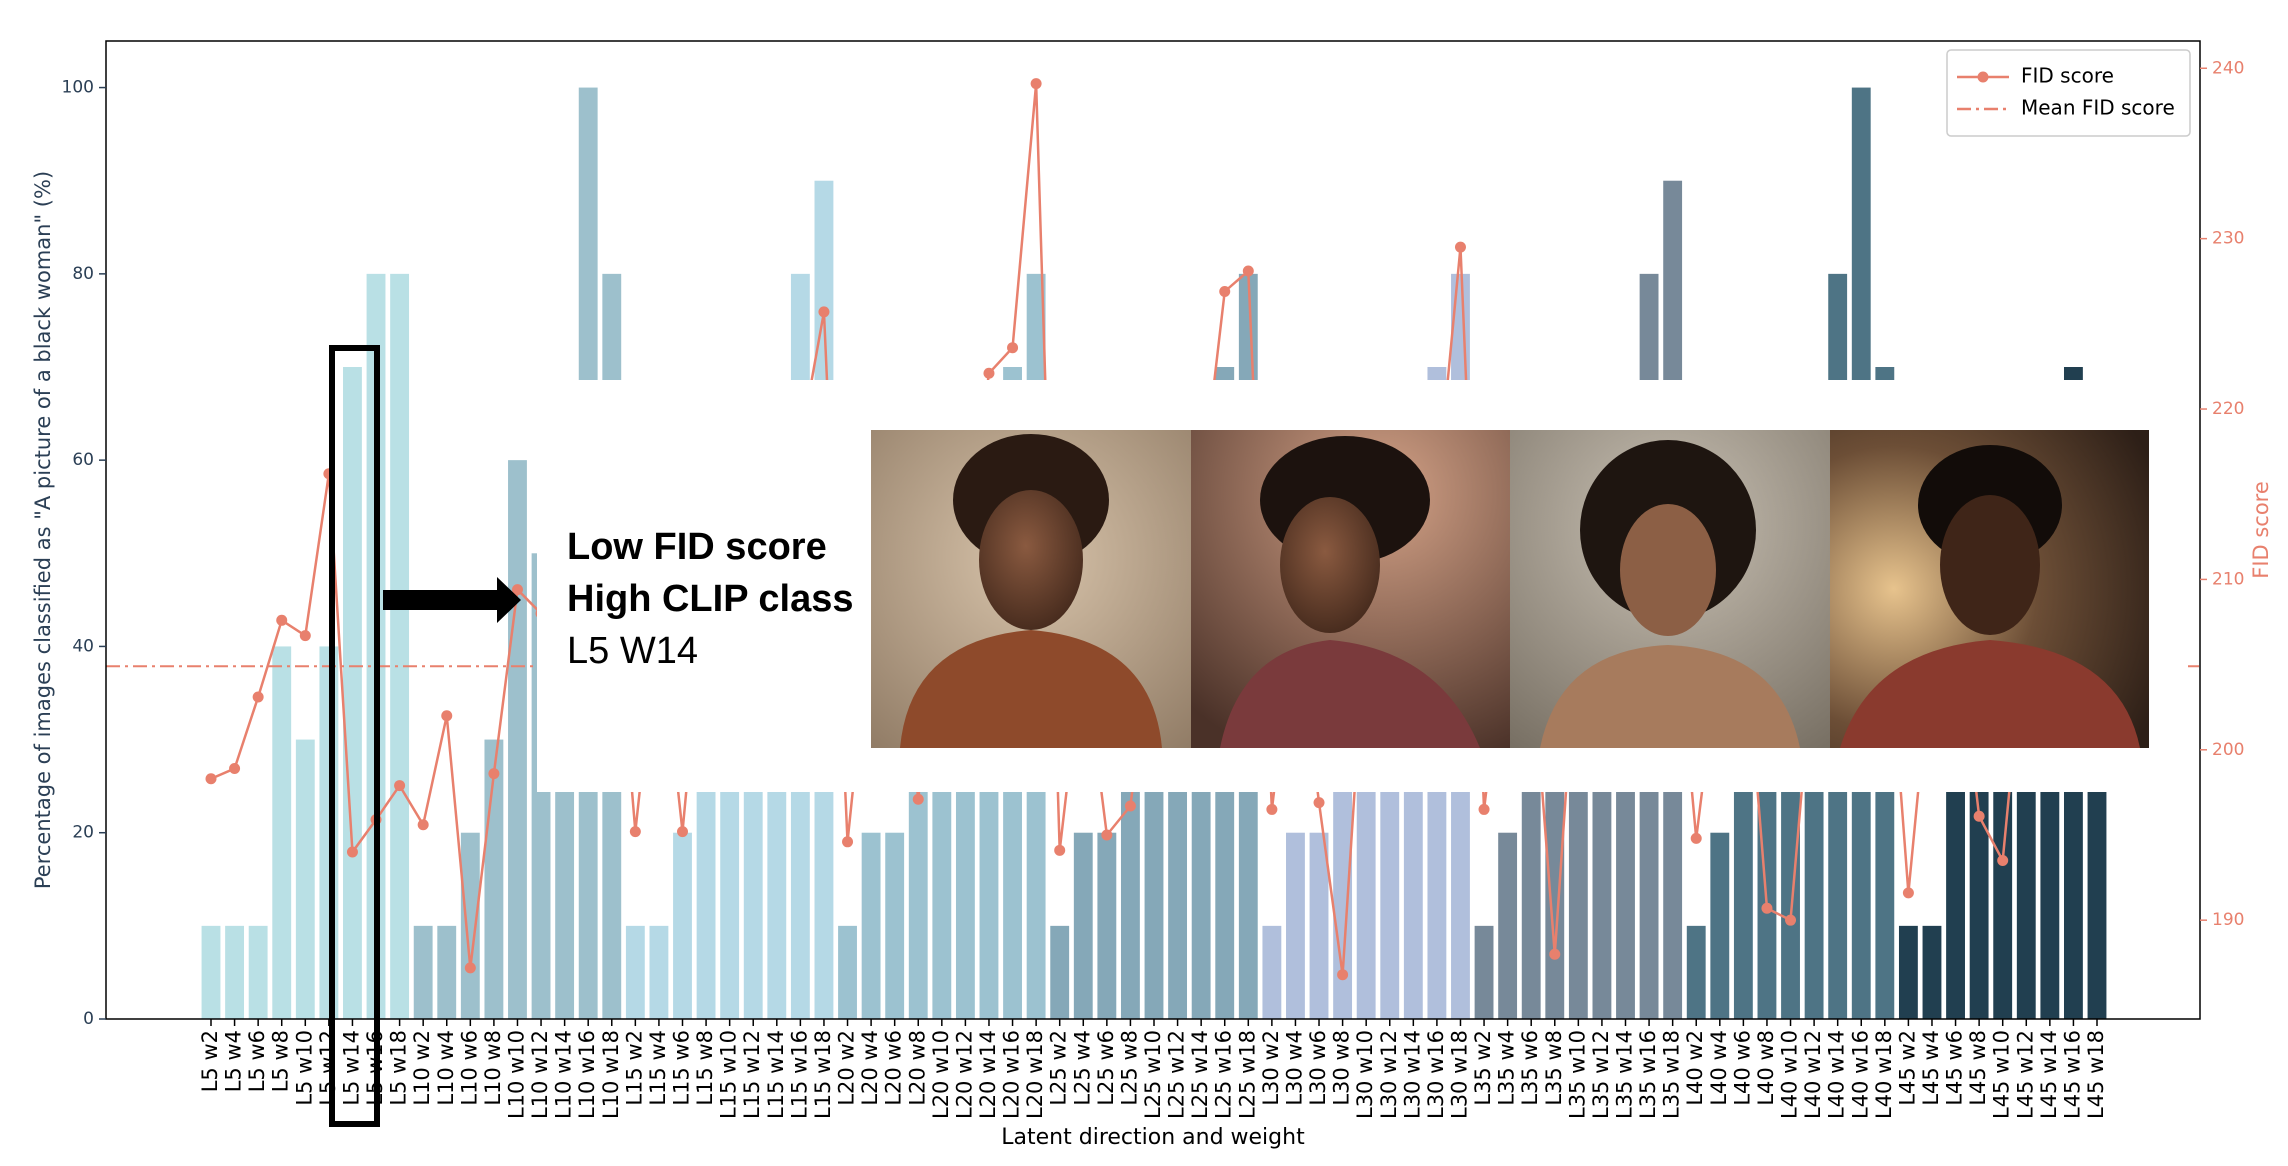 The width and height of the screenshot is (2288, 1166). I want to click on x-tick-label: L20 w16, so click(1012, 1074).